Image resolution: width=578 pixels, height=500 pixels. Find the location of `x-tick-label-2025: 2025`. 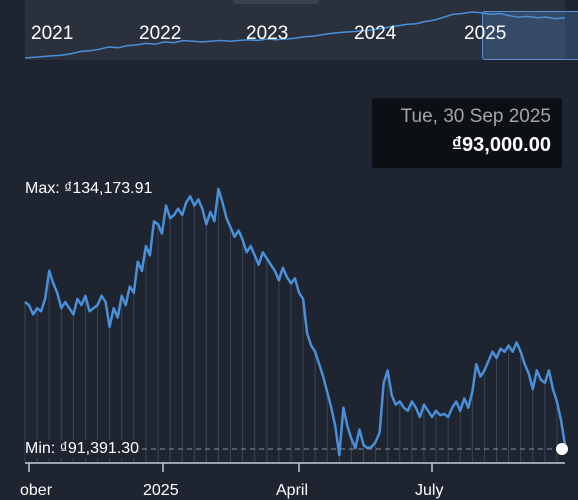

x-tick-label-2025: 2025 is located at coordinates (161, 490).